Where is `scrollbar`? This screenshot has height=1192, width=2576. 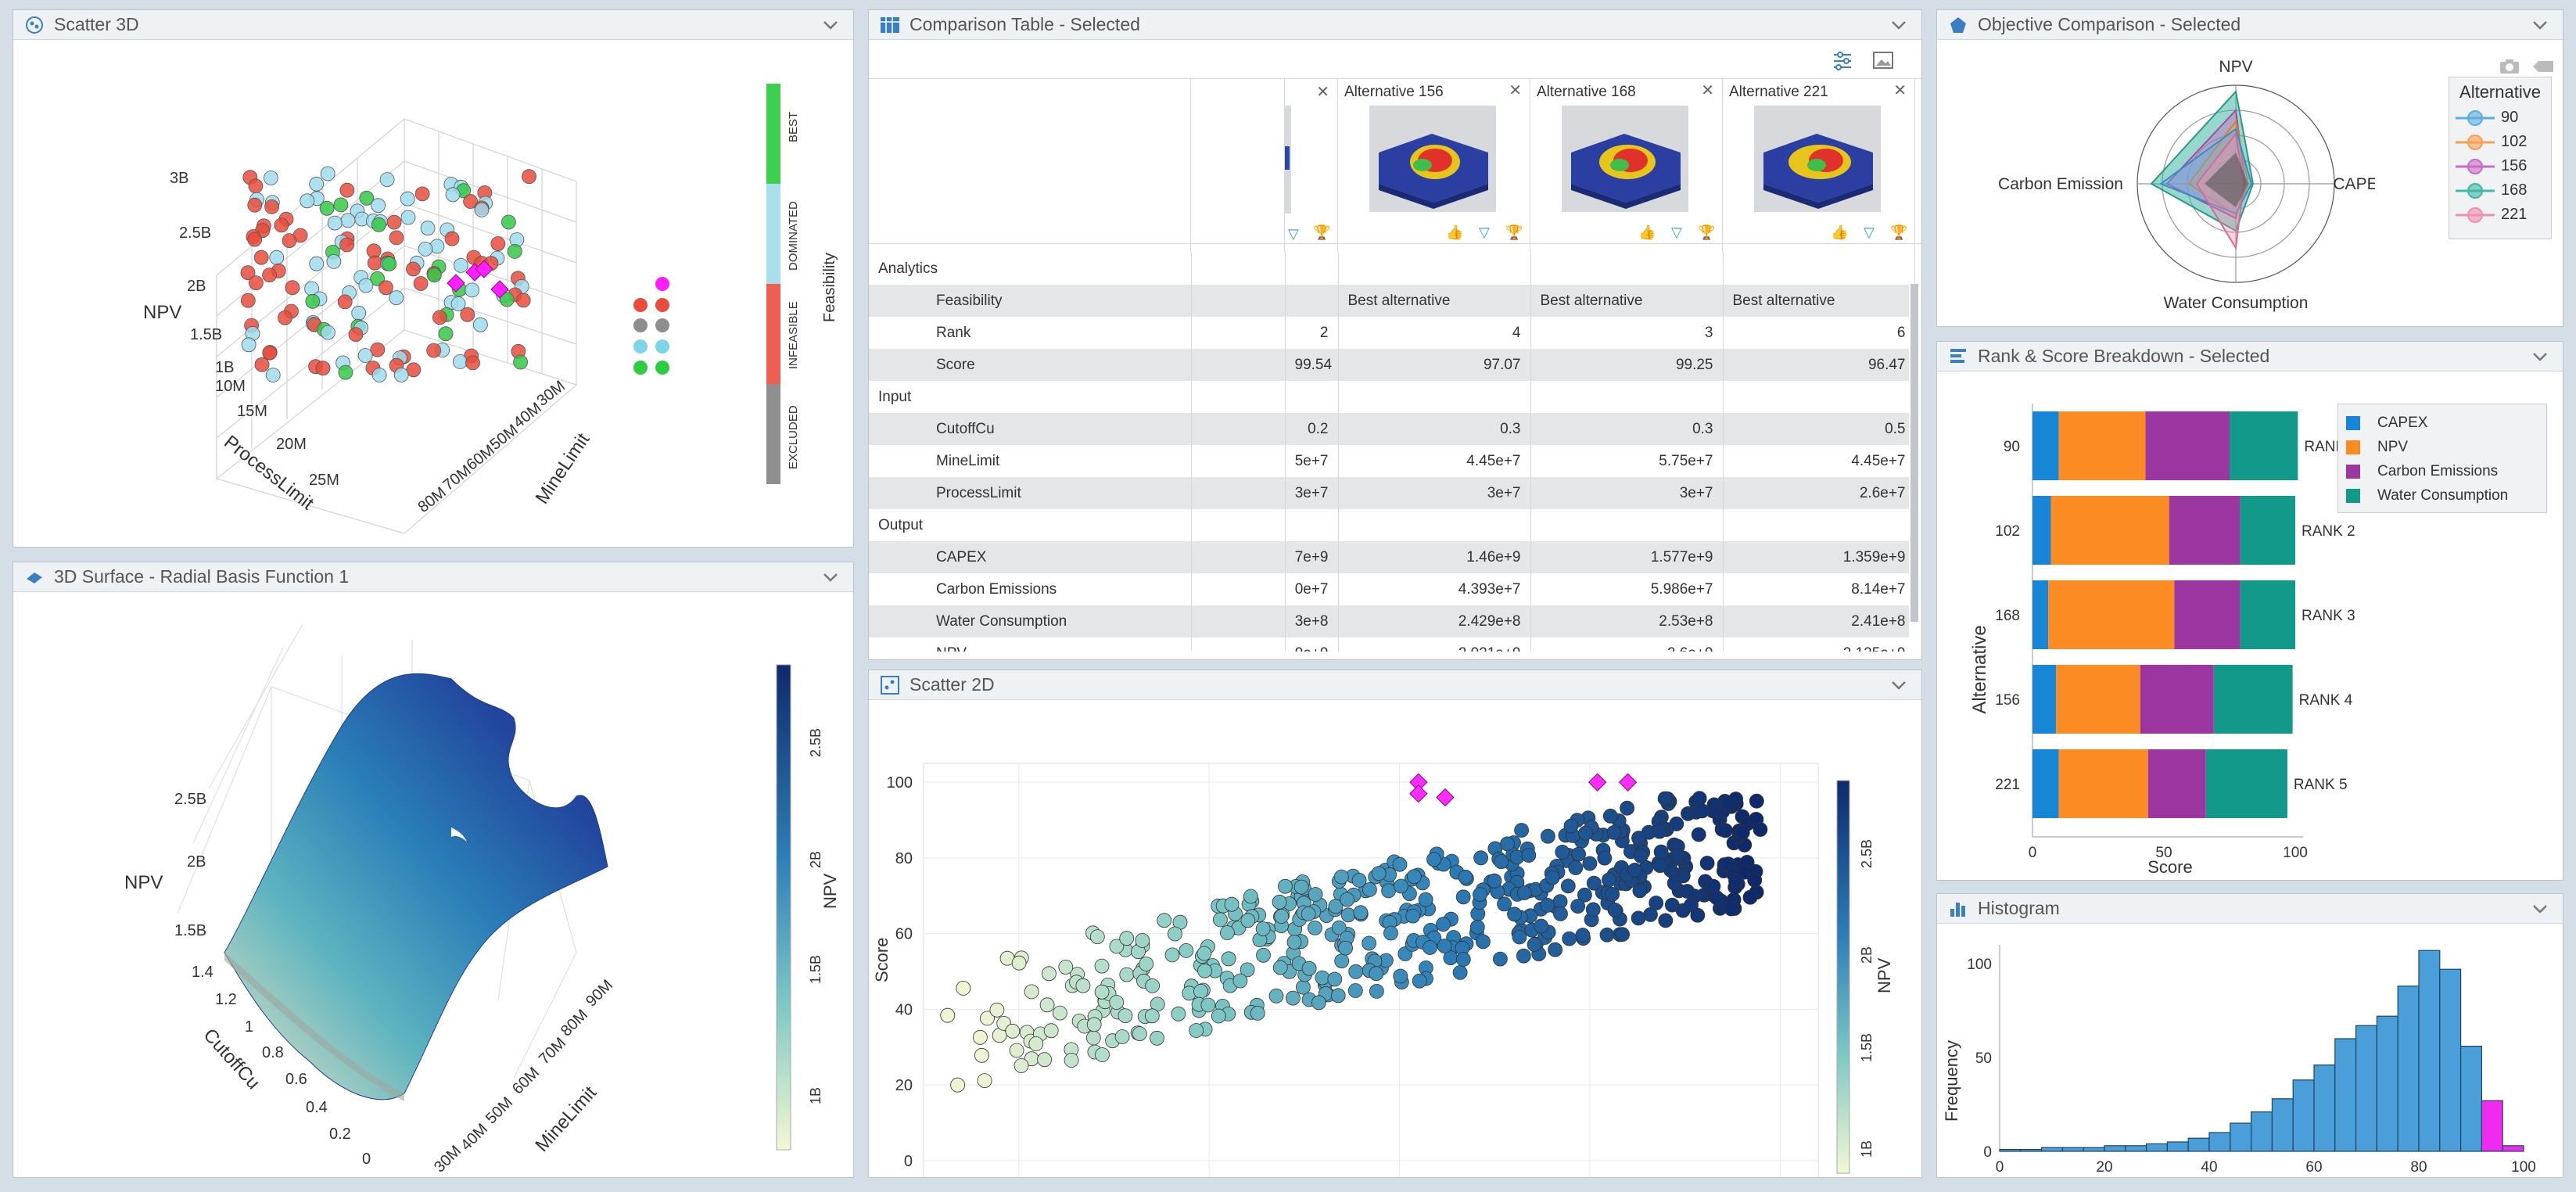
scrollbar is located at coordinates (1914, 453).